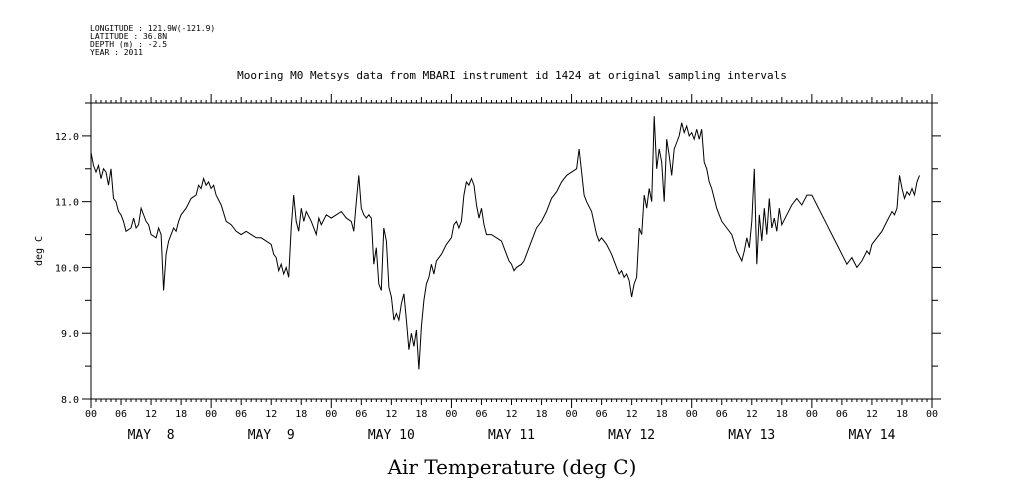 This screenshot has height=504, width=1009. I want to click on x-axis-label: Air Temperature (deg C), so click(512, 467).